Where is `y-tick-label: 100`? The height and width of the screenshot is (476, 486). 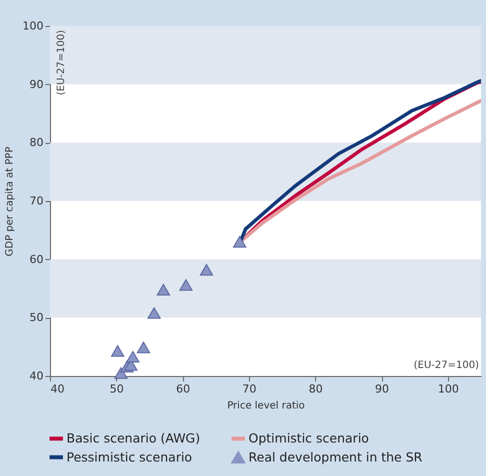
y-tick-label: 100 is located at coordinates (33, 26).